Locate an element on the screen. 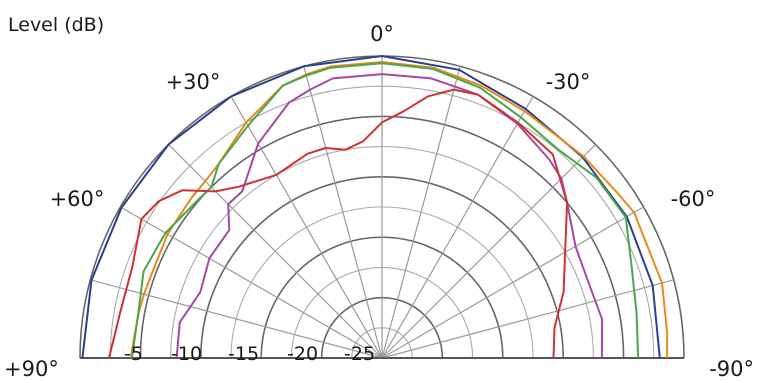 Image resolution: width=758 pixels, height=383 pixels. ring-label: -15 is located at coordinates (243, 354).